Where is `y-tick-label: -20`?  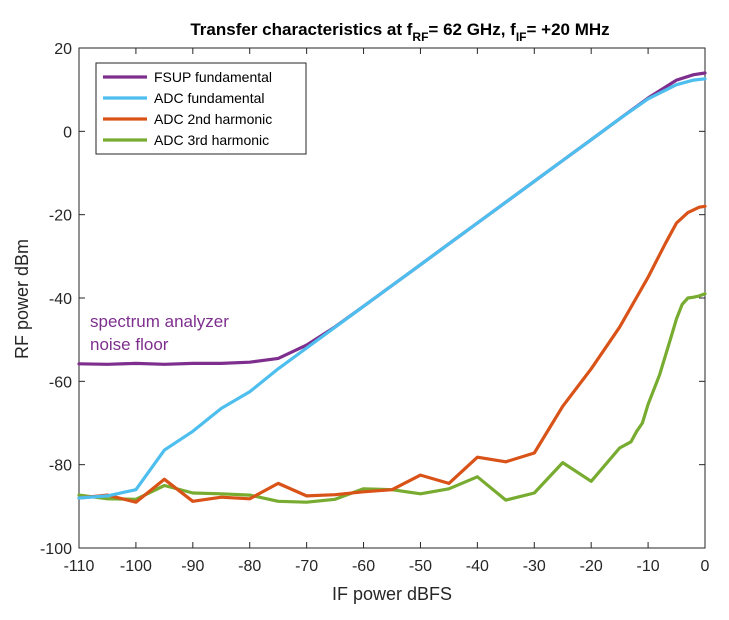 y-tick-label: -20 is located at coordinates (60, 216).